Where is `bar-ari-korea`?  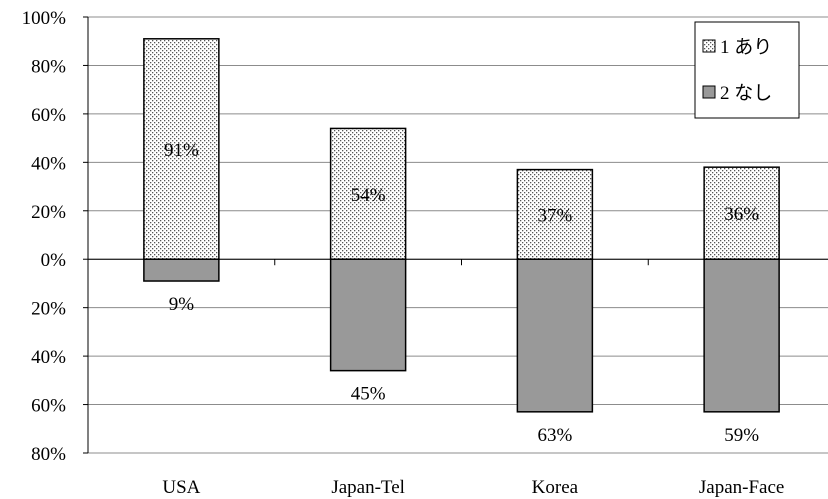
bar-ari-korea is located at coordinates (555, 214).